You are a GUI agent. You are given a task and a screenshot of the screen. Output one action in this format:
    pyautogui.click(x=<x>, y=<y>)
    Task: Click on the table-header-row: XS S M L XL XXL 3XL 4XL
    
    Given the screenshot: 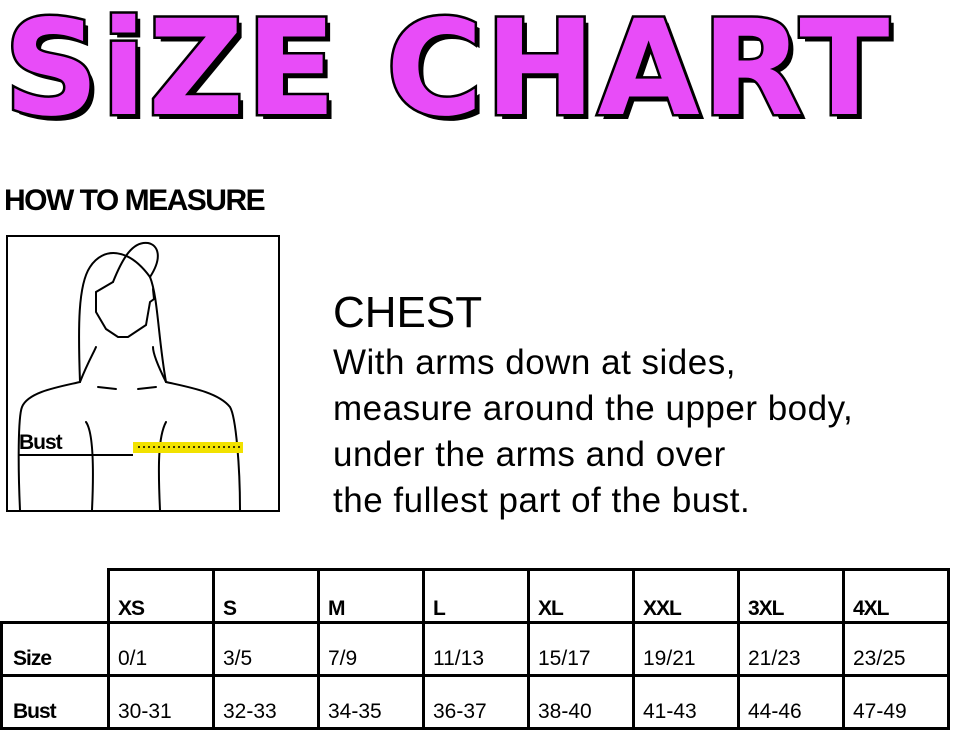 What is the action you would take?
    pyautogui.click(x=475, y=596)
    